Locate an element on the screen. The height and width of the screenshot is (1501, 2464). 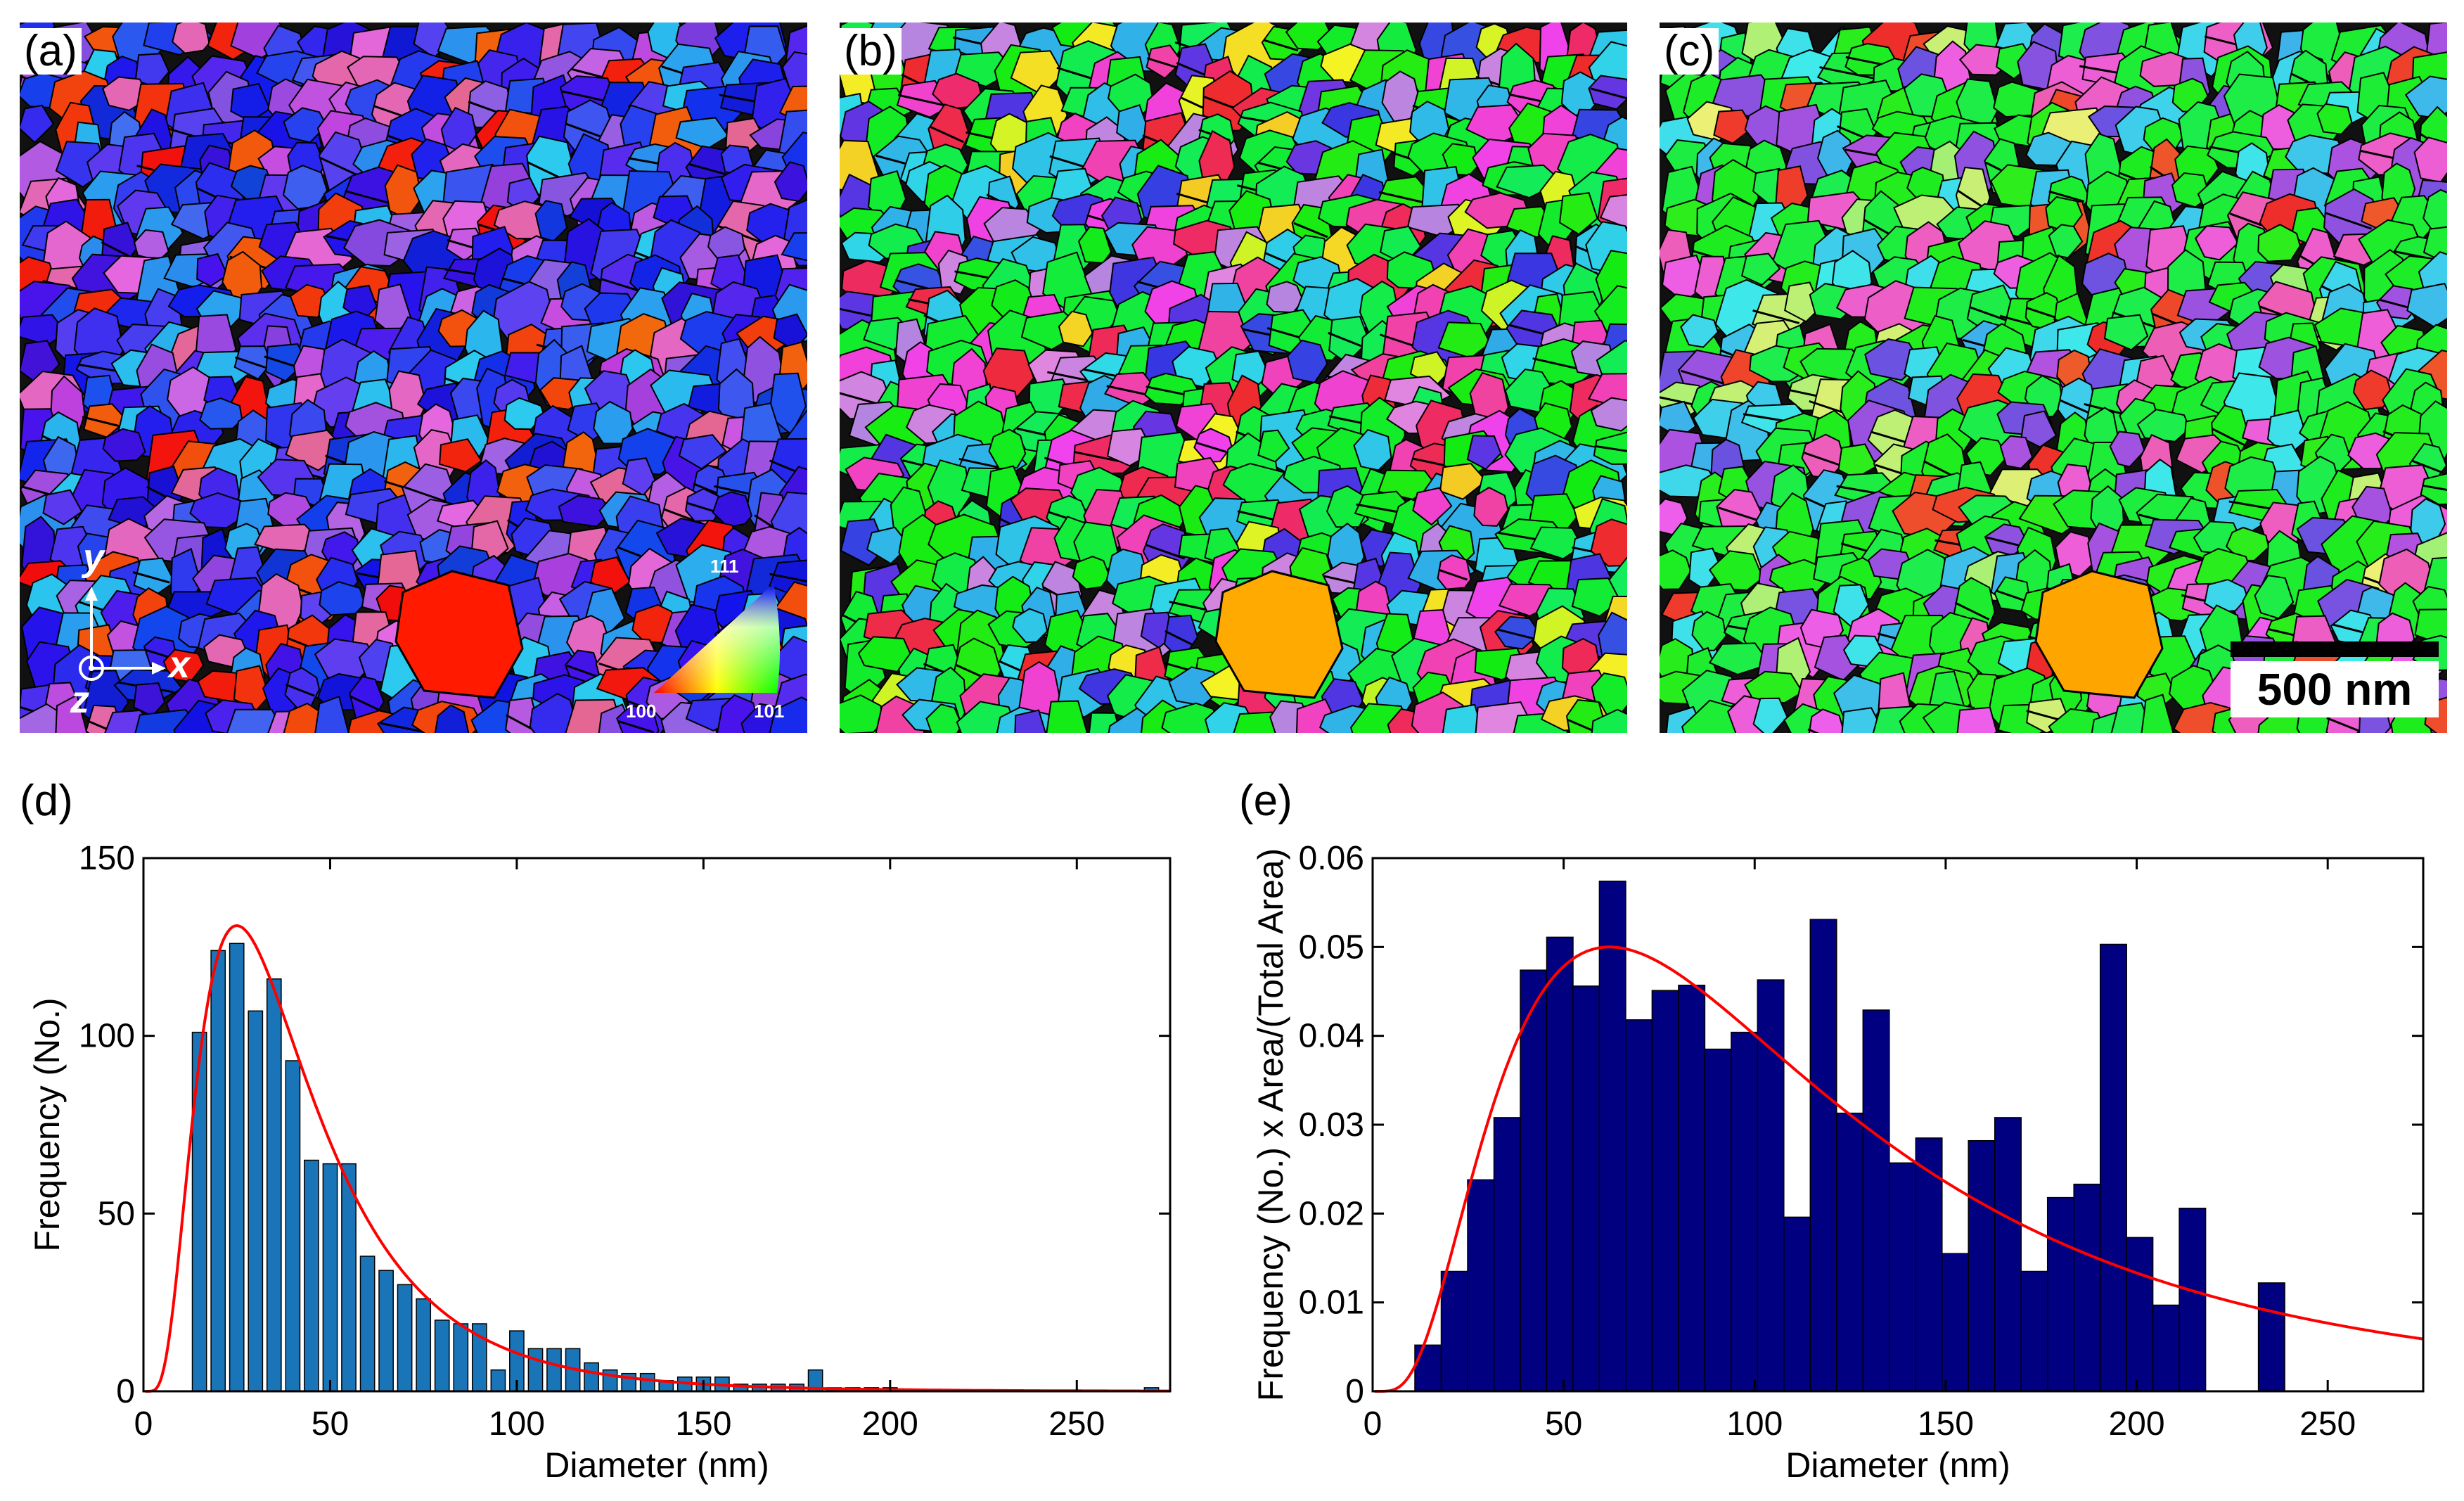
axis-label-z: z is located at coordinates (79, 700).